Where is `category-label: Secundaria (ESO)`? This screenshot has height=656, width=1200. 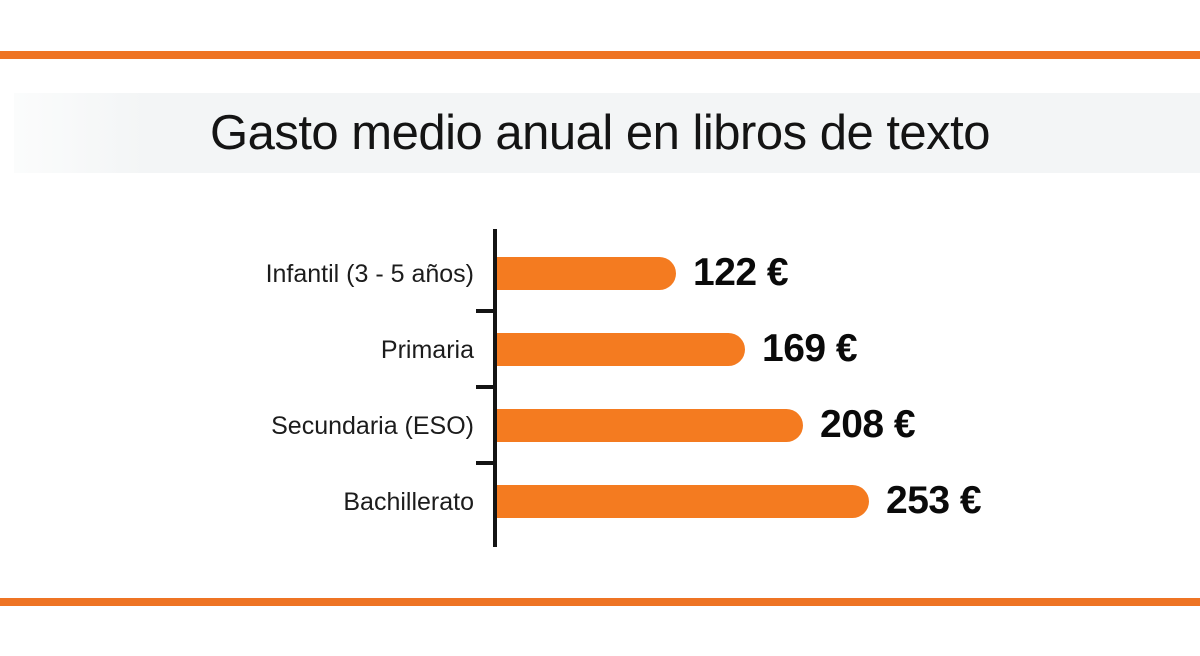
category-label: Secundaria (ESO) is located at coordinates (372, 426).